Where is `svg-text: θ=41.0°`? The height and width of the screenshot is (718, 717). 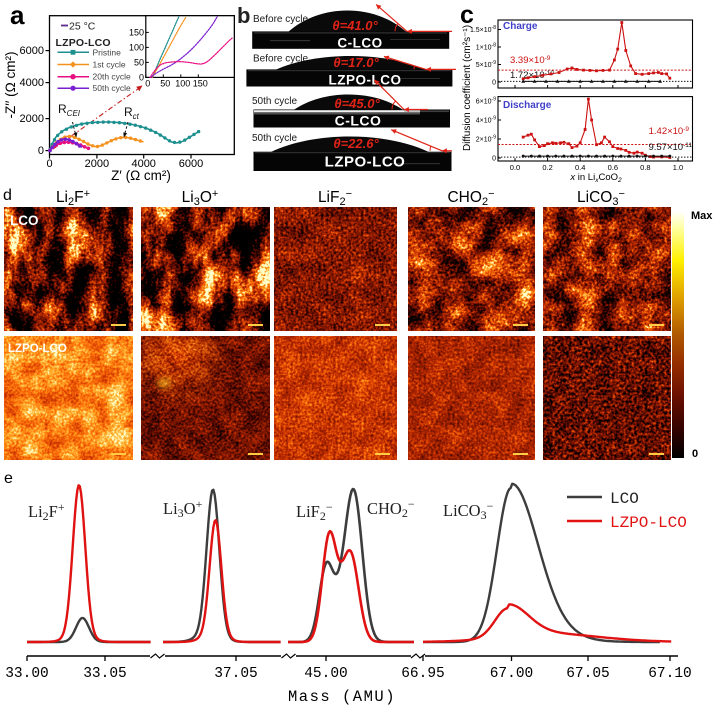 svg-text: θ=41.0° is located at coordinates (355, 25).